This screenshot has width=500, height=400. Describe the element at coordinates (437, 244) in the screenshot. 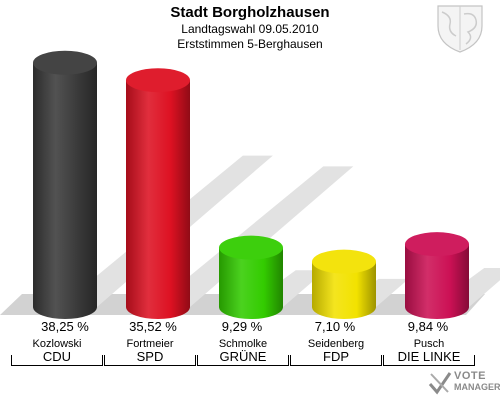

I see `bar-top-linke` at that location.